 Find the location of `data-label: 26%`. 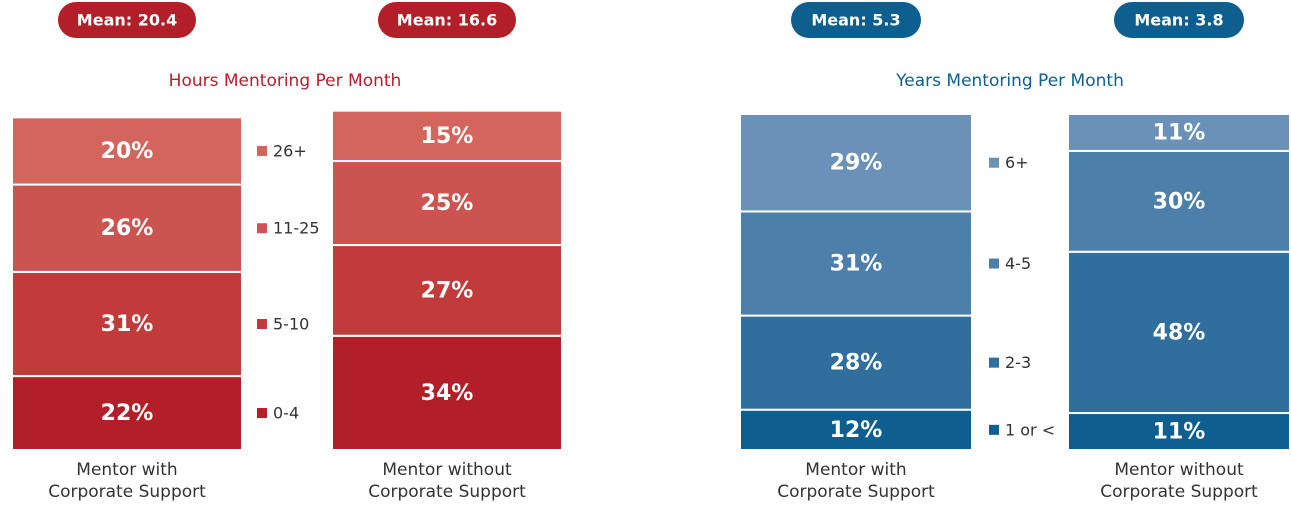

data-label: 26% is located at coordinates (127, 228).